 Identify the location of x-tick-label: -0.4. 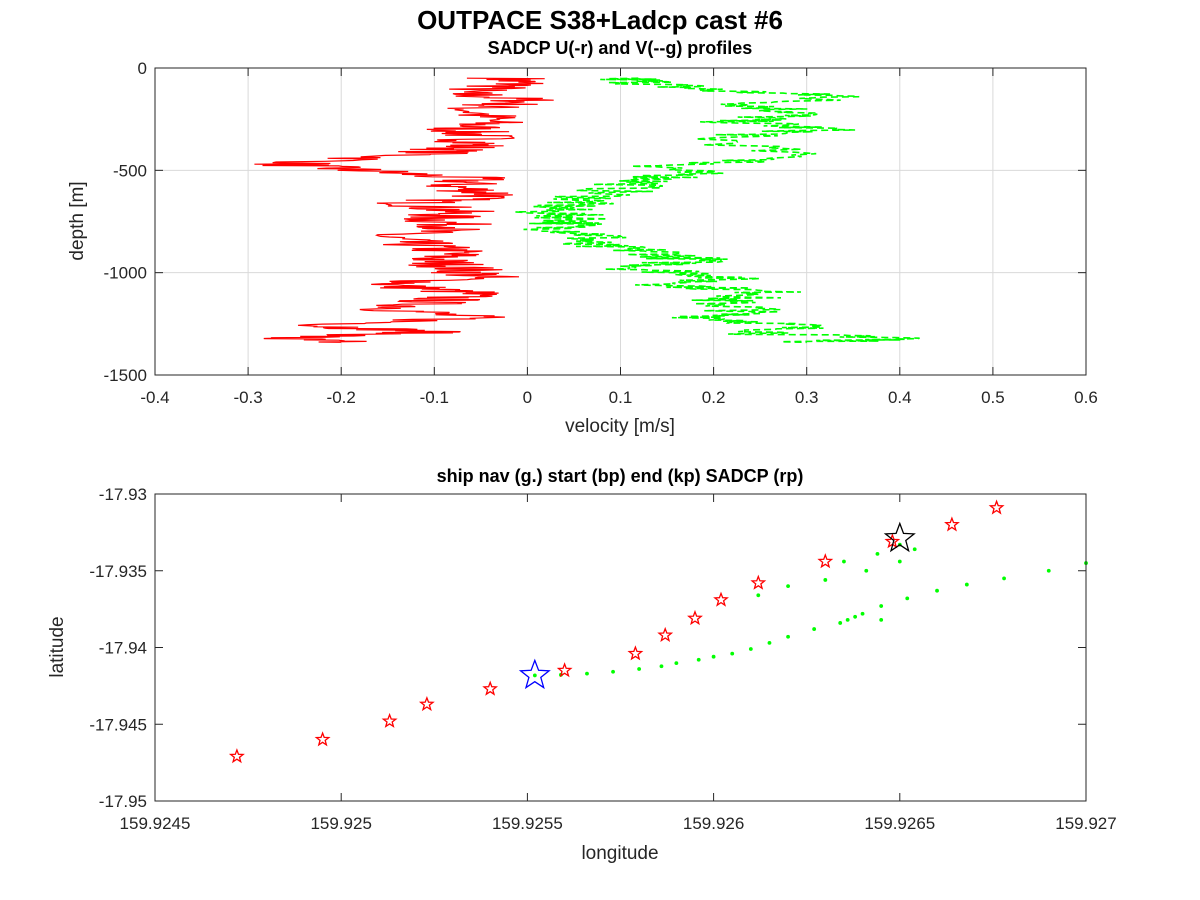
(154, 397).